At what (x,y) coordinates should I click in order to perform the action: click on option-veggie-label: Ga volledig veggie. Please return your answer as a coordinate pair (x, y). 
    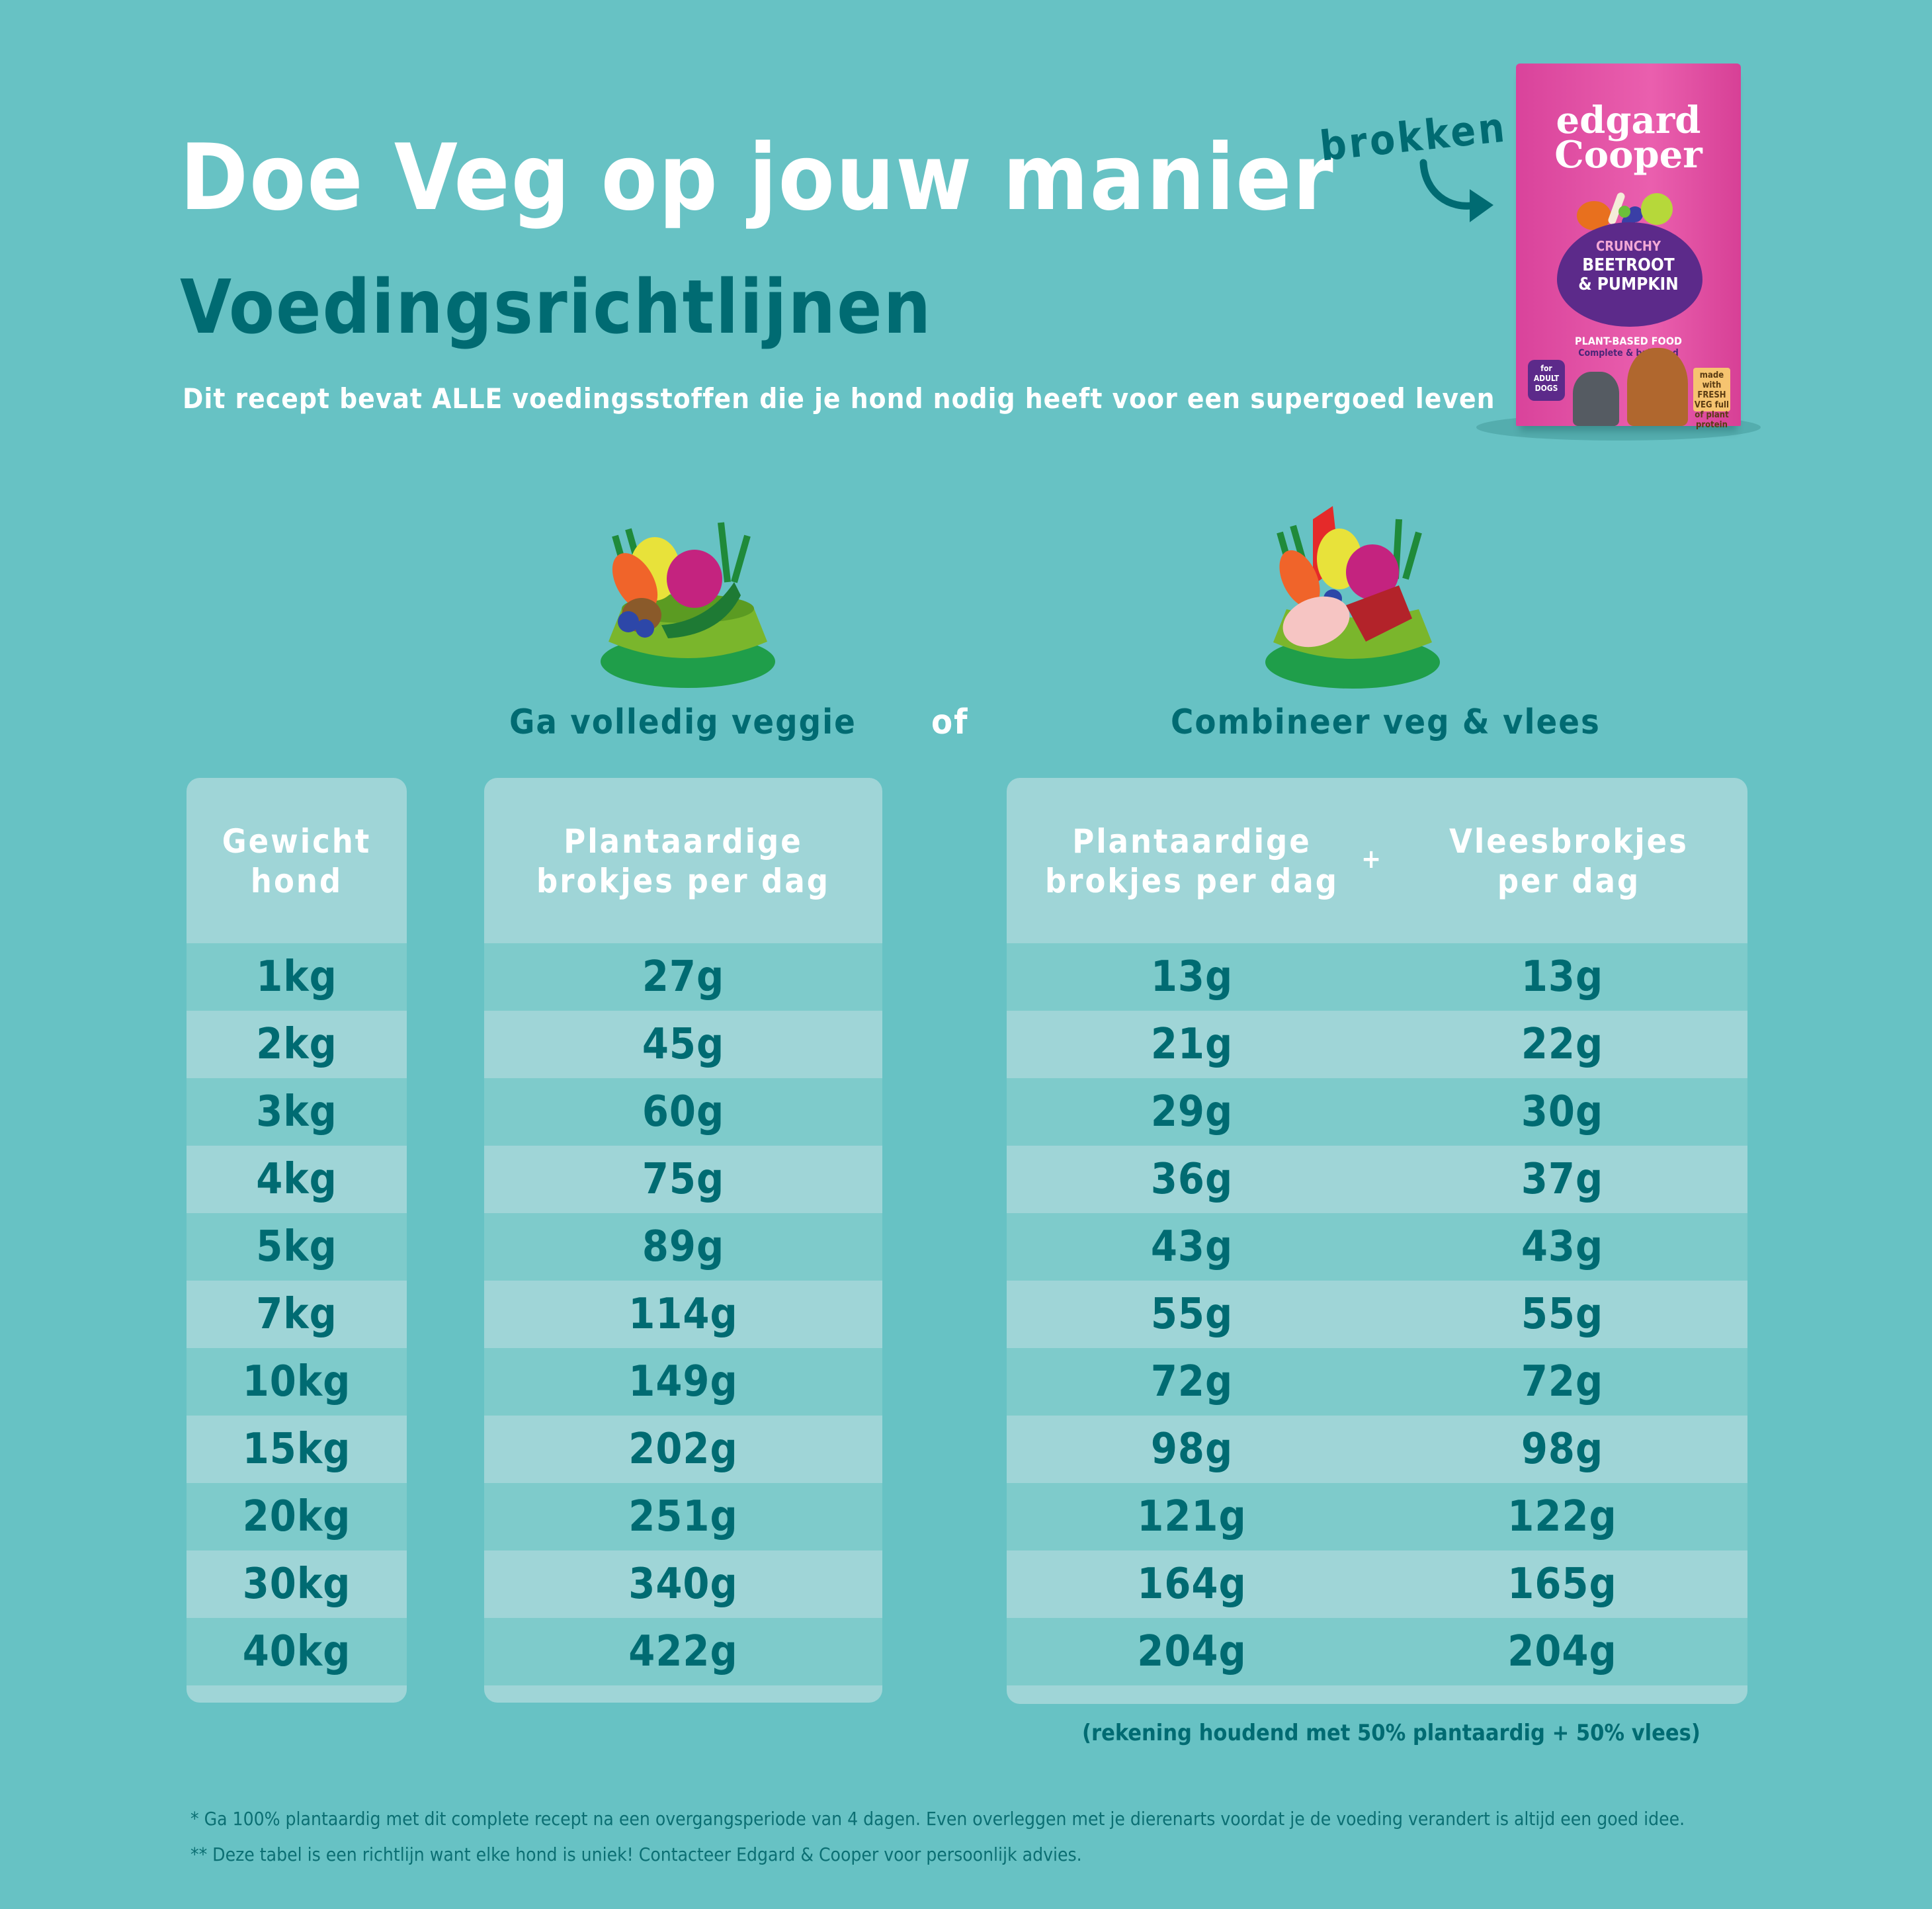
    Looking at the image, I should click on (683, 722).